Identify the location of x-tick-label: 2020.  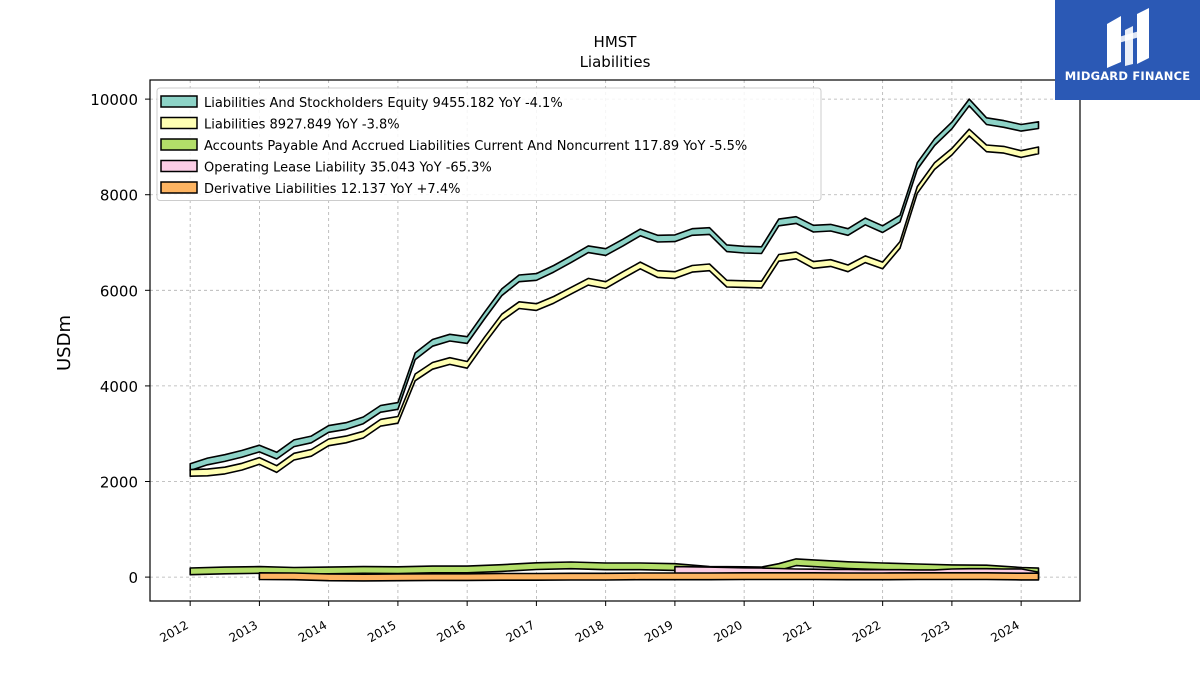
(727, 631).